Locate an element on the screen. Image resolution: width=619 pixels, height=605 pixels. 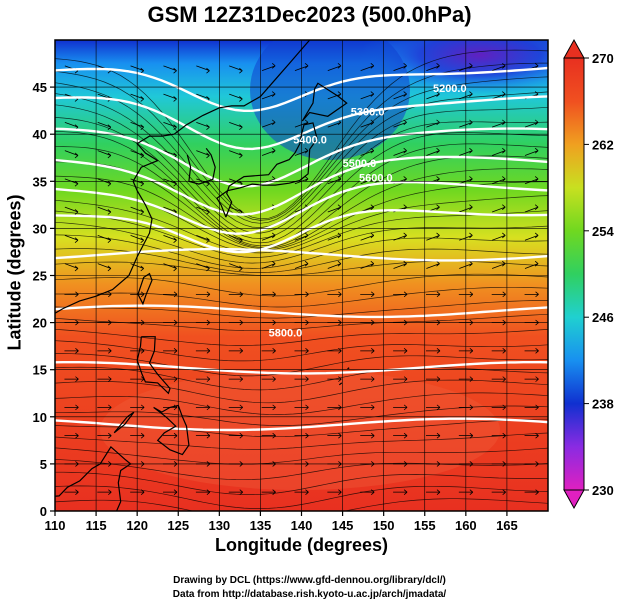
x-tick-label-115: 115 is located at coordinates (96, 525).